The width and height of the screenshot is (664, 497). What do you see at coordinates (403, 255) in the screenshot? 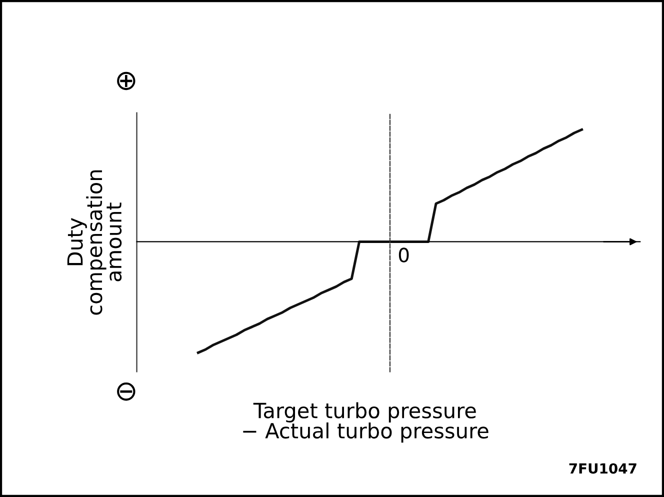
I see `annotation: 0` at bounding box center [403, 255].